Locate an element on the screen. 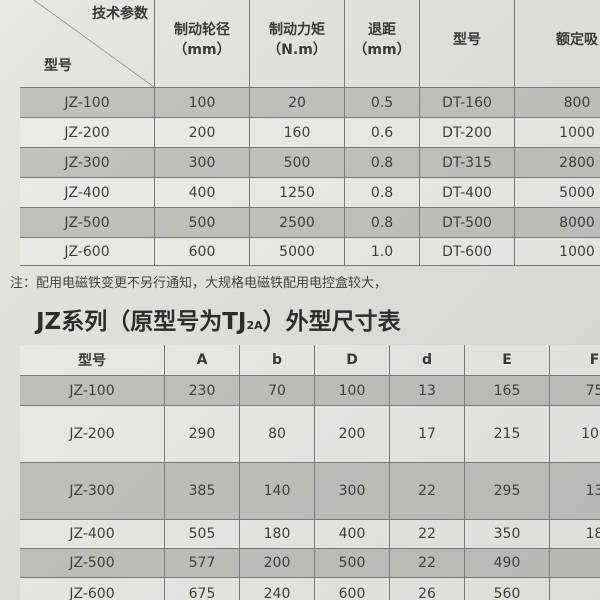 The height and width of the screenshot is (600, 600). table-cell: 0.6 is located at coordinates (382, 133).